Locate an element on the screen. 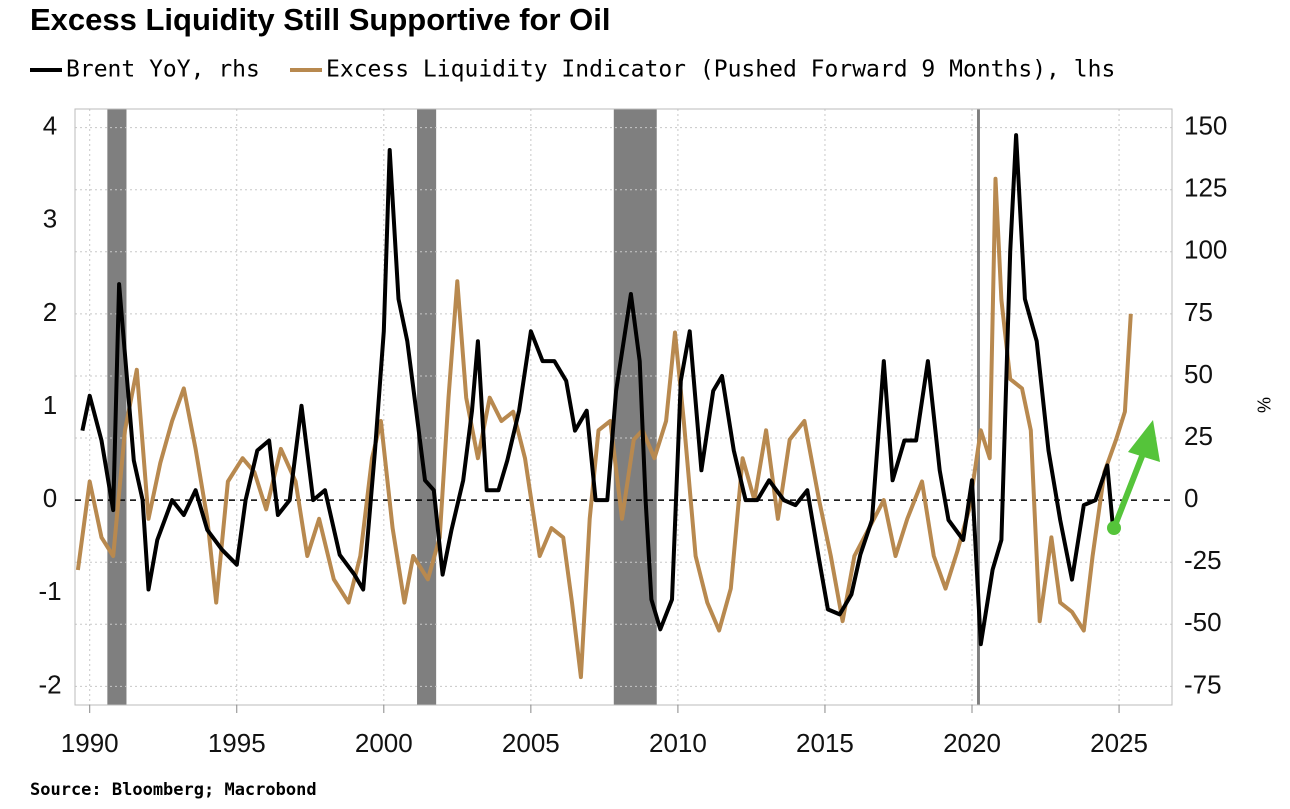  y-tick-label: 4 is located at coordinates (50, 126).